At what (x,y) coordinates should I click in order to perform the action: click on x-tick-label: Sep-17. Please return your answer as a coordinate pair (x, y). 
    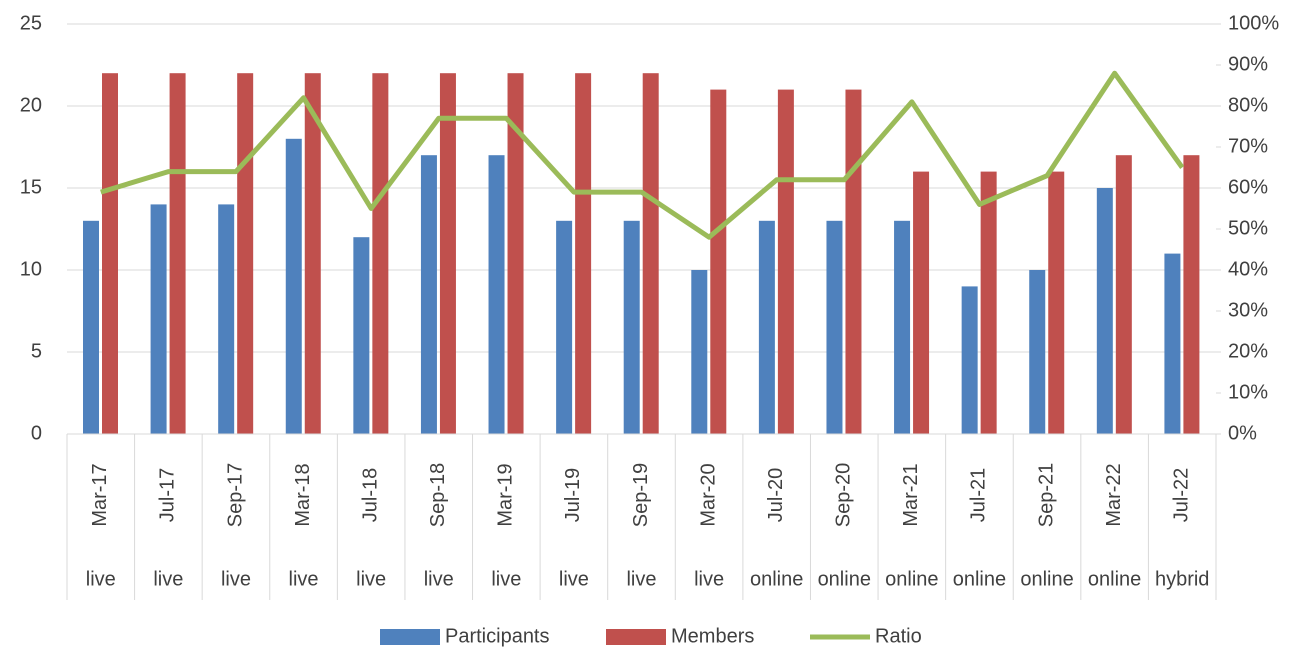
    Looking at the image, I should click on (235, 495).